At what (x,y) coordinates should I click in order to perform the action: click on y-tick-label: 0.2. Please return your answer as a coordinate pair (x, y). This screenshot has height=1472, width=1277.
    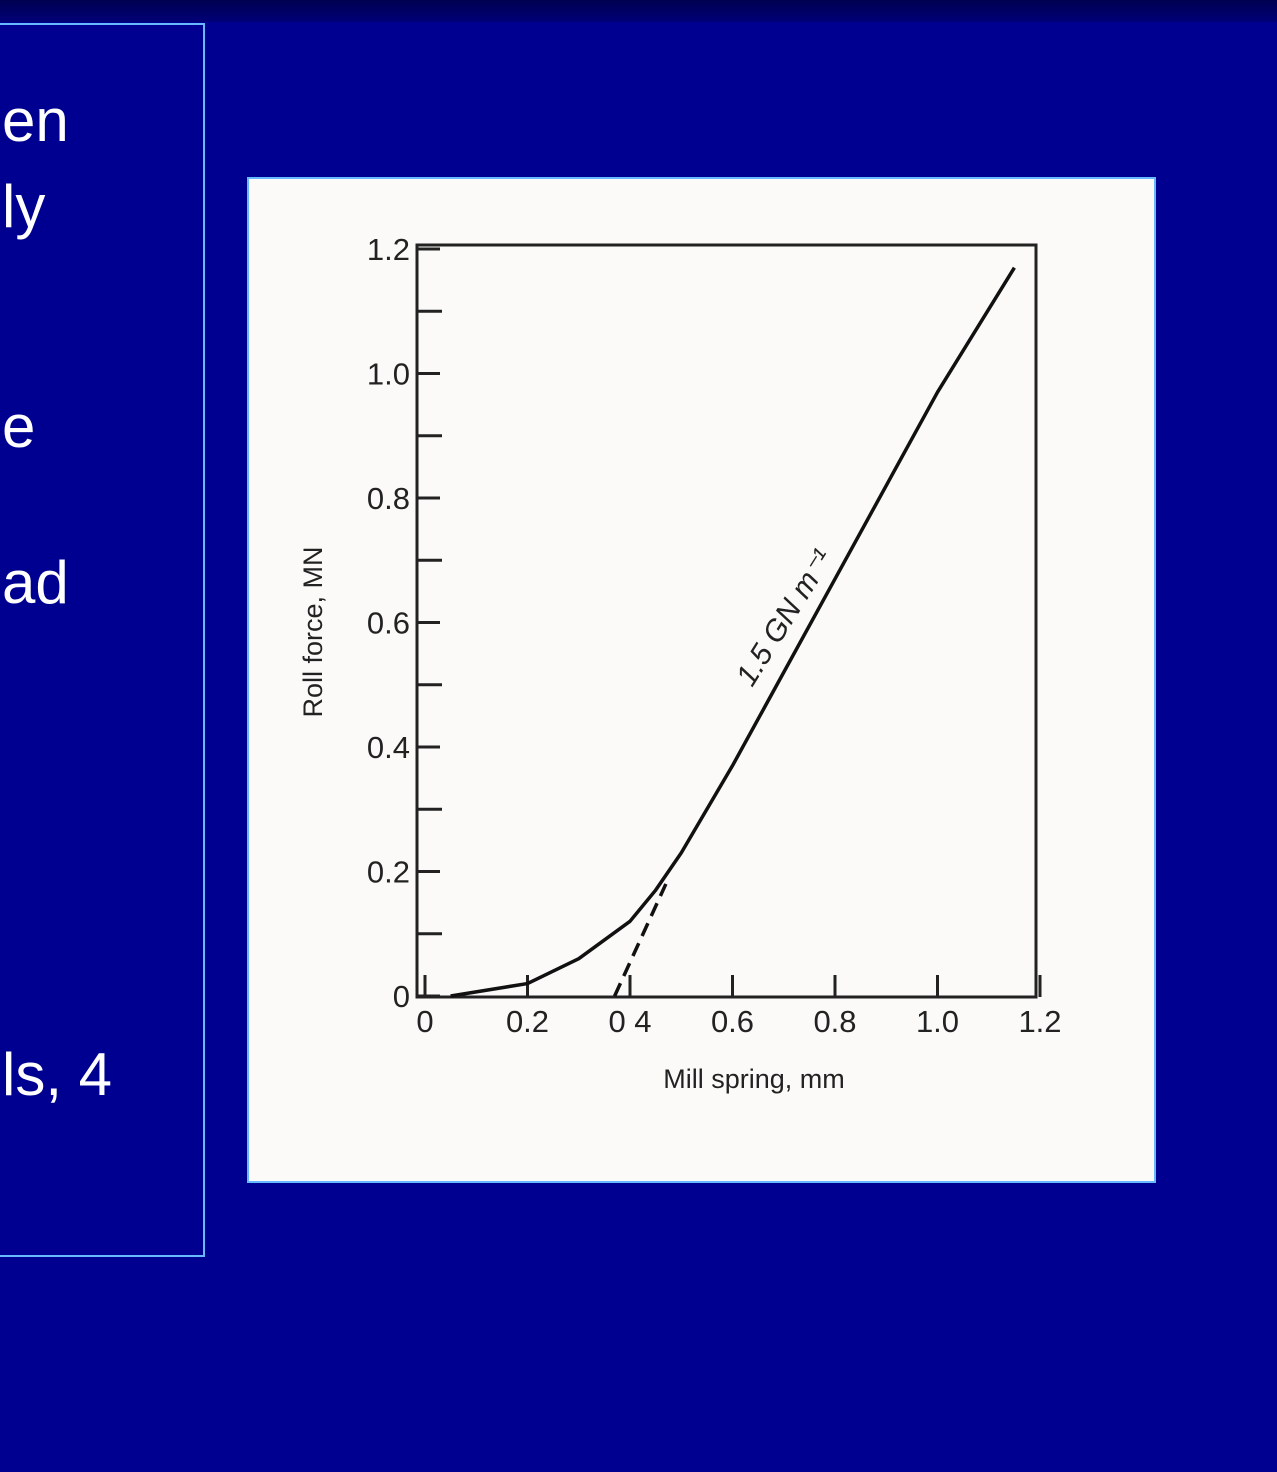
    Looking at the image, I should click on (388, 872).